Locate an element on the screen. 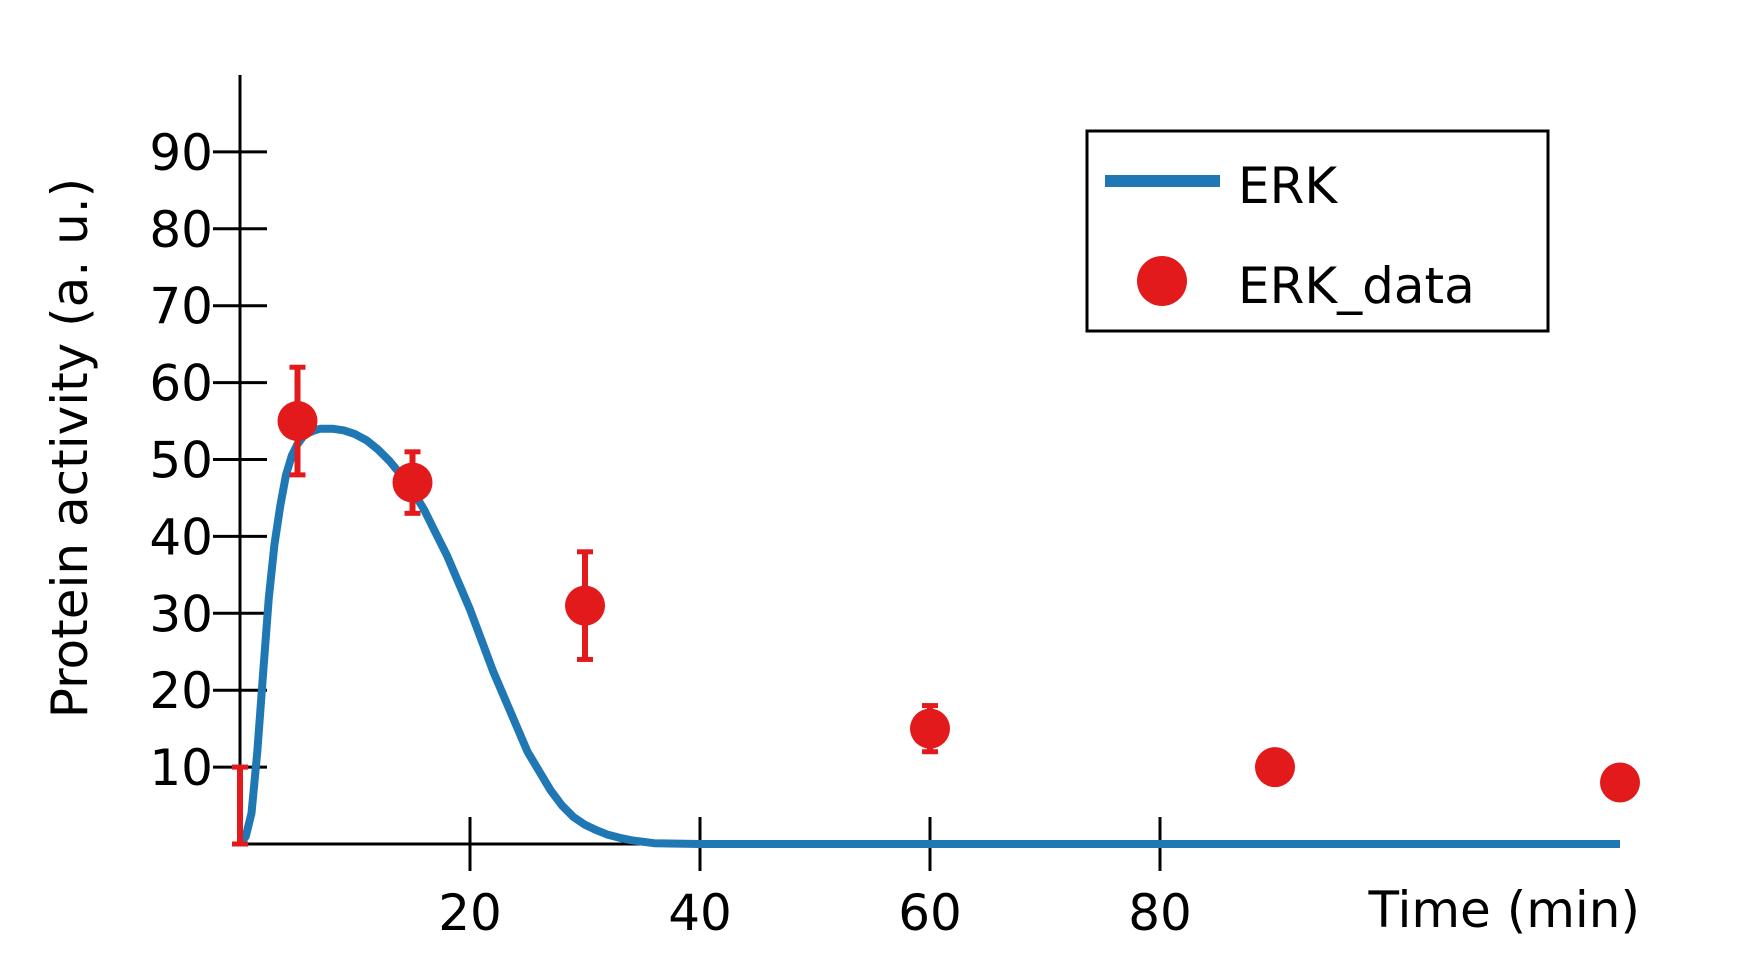 The width and height of the screenshot is (1738, 966). y-tick-label: 90 is located at coordinates (181, 153).